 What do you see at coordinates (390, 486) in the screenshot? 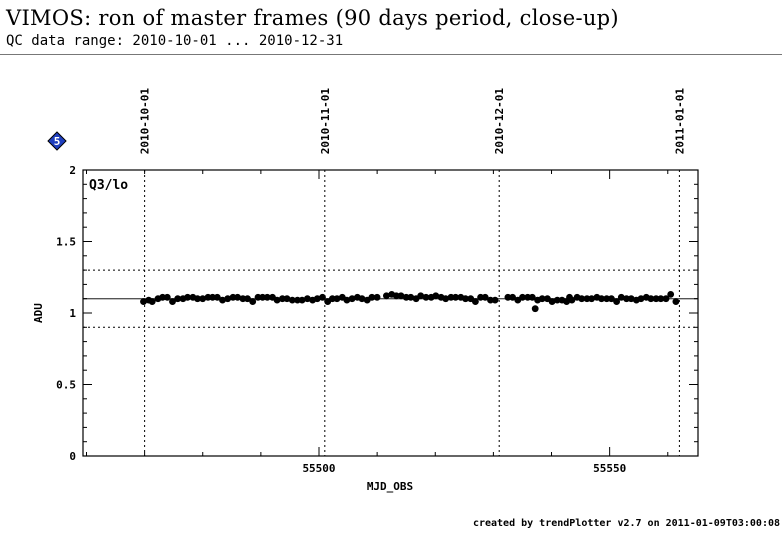
I see `x-axis-label: MJD_OBS` at bounding box center [390, 486].